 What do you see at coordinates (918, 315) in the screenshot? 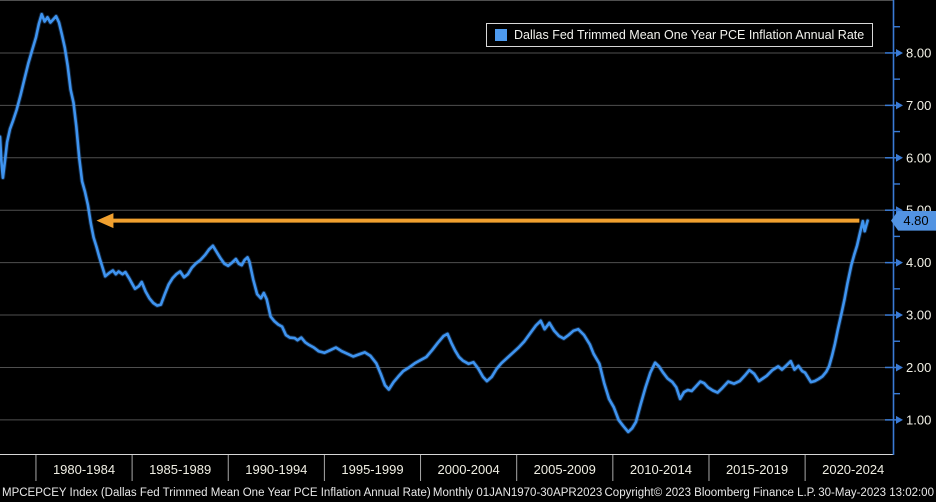
I see `y-tick-label: 3.00` at bounding box center [918, 315].